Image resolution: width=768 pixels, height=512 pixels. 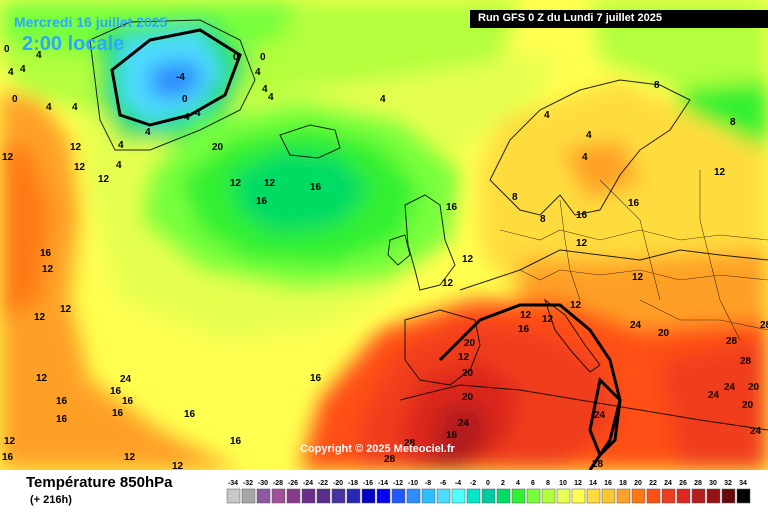 I want to click on legend-tick-label: 30, so click(x=713, y=483).